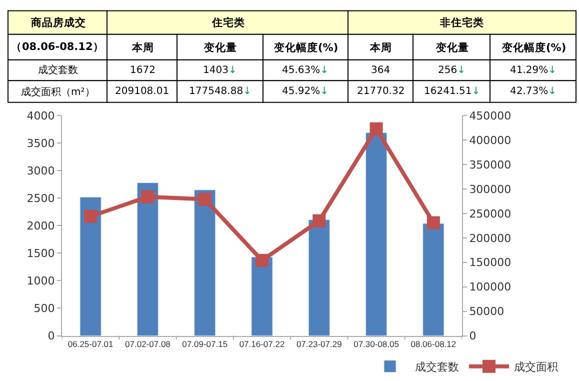 This screenshot has height=381, width=579. I want to click on text: 住宅类, so click(228, 22).